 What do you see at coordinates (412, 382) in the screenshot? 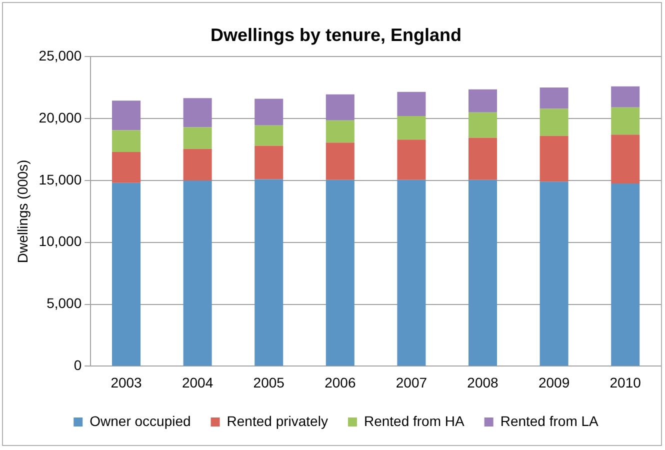
I see `x-tick-label: 2007` at bounding box center [412, 382].